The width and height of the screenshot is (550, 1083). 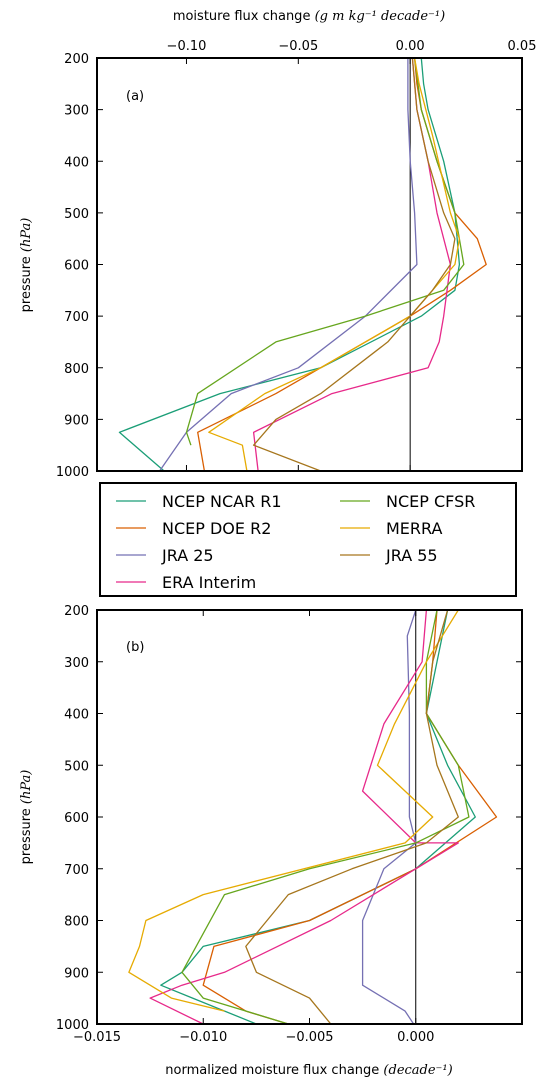 I want to click on legend-label: ERA Interim, so click(x=209, y=582).